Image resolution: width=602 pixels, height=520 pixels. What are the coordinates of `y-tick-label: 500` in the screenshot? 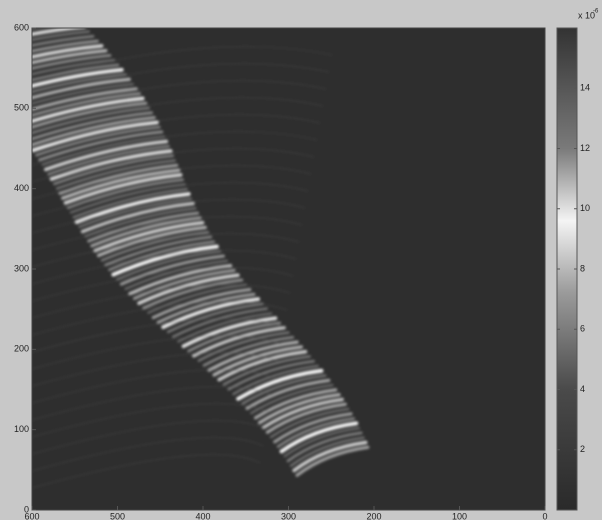 It's located at (21, 108).